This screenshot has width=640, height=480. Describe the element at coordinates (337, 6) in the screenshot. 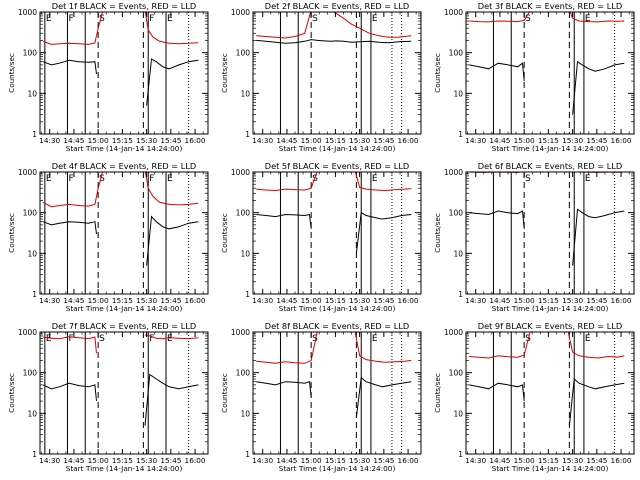

I see `panel-title: Det 2f BLACK = Events, RED = LLD` at that location.